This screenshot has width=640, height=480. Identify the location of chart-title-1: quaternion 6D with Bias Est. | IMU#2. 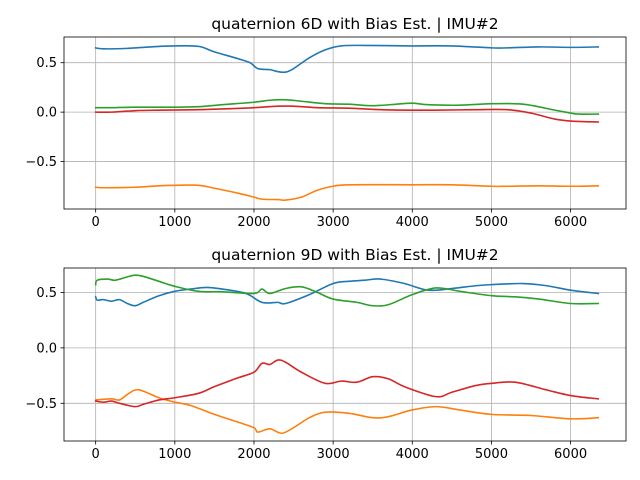
(354, 24).